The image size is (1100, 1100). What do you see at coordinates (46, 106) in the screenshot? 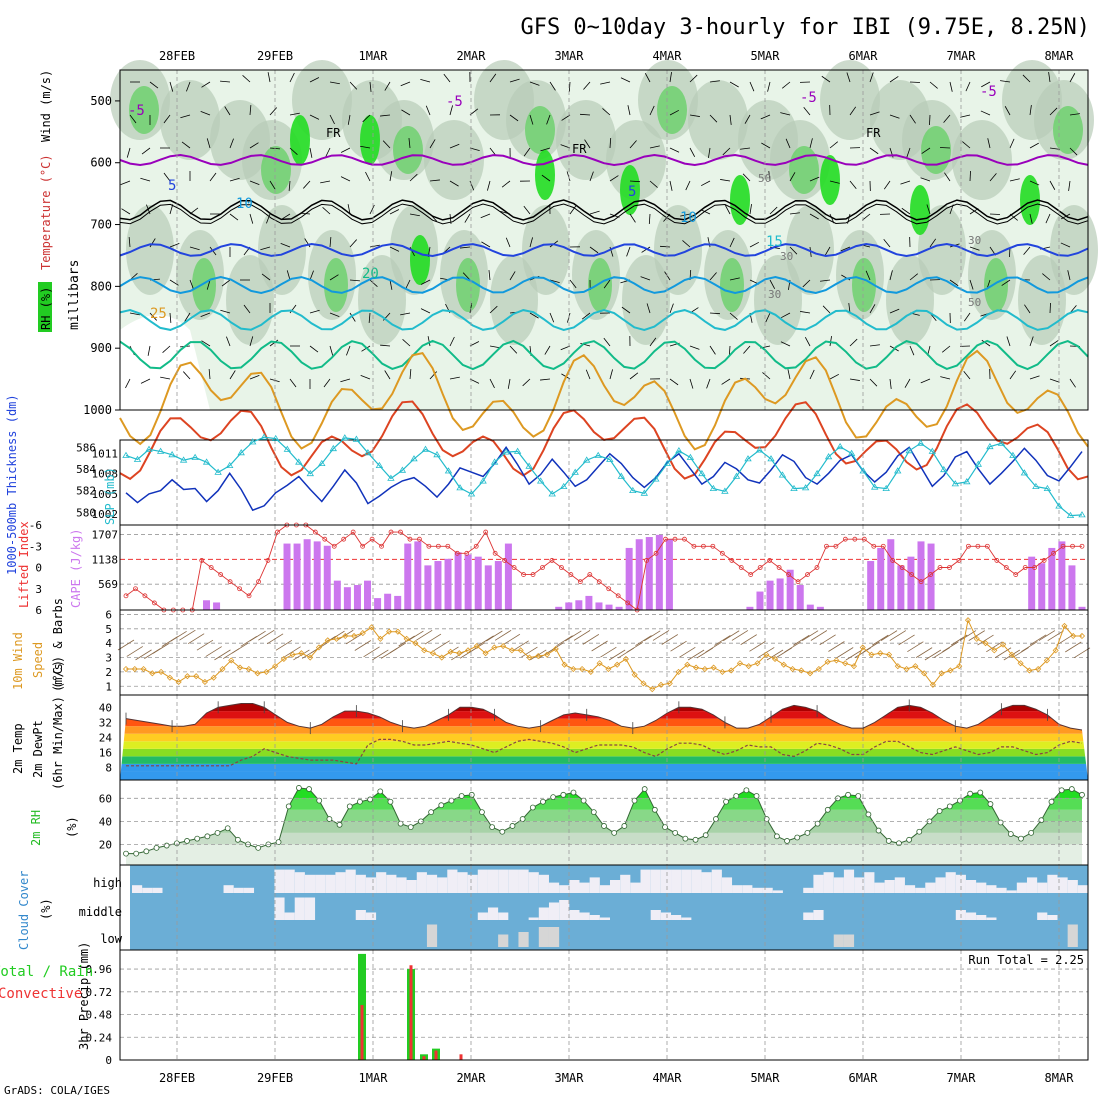
I see `y-axis-label-wind: Wind (m/s)` at bounding box center [46, 106].